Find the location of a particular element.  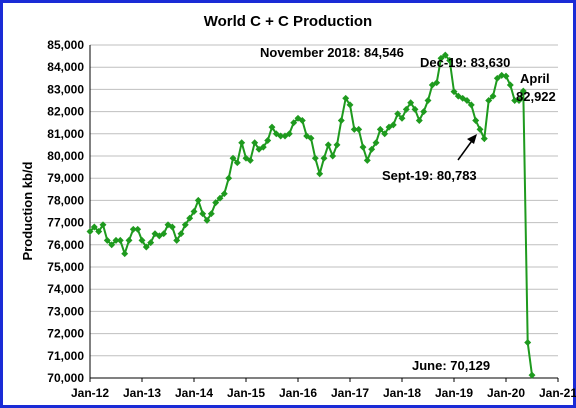

y-tick-label: 82,000 is located at coordinates (65, 112).